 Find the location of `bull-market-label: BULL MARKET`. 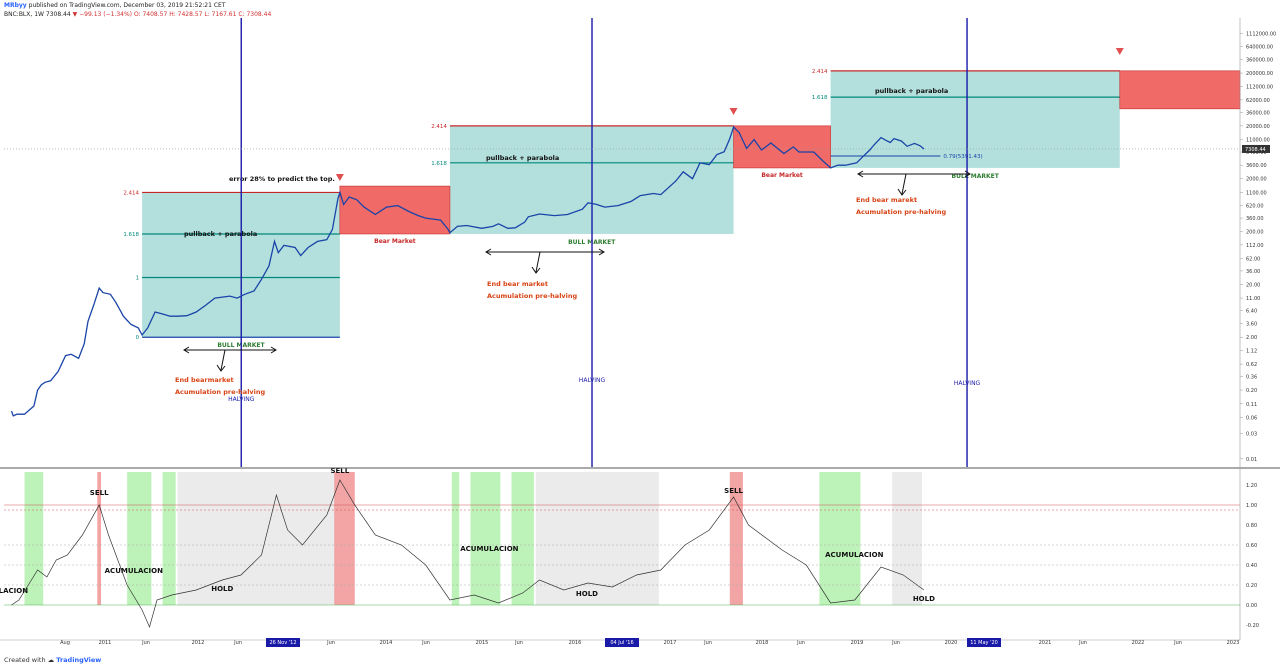

bull-market-label: BULL MARKET is located at coordinates (976, 176).